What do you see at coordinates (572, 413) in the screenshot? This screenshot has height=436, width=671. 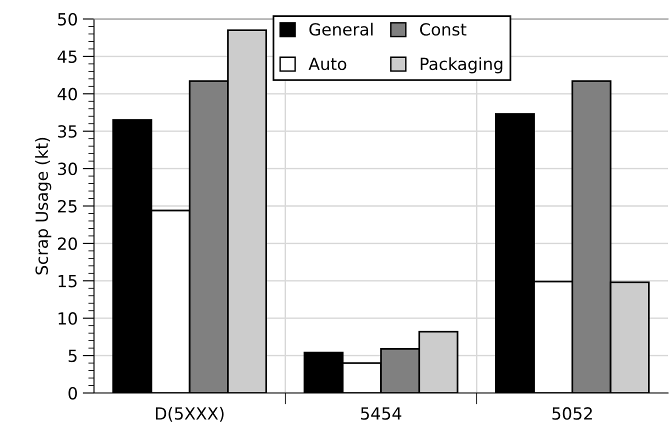 I see `x-tick-label: 5052` at bounding box center [572, 413].